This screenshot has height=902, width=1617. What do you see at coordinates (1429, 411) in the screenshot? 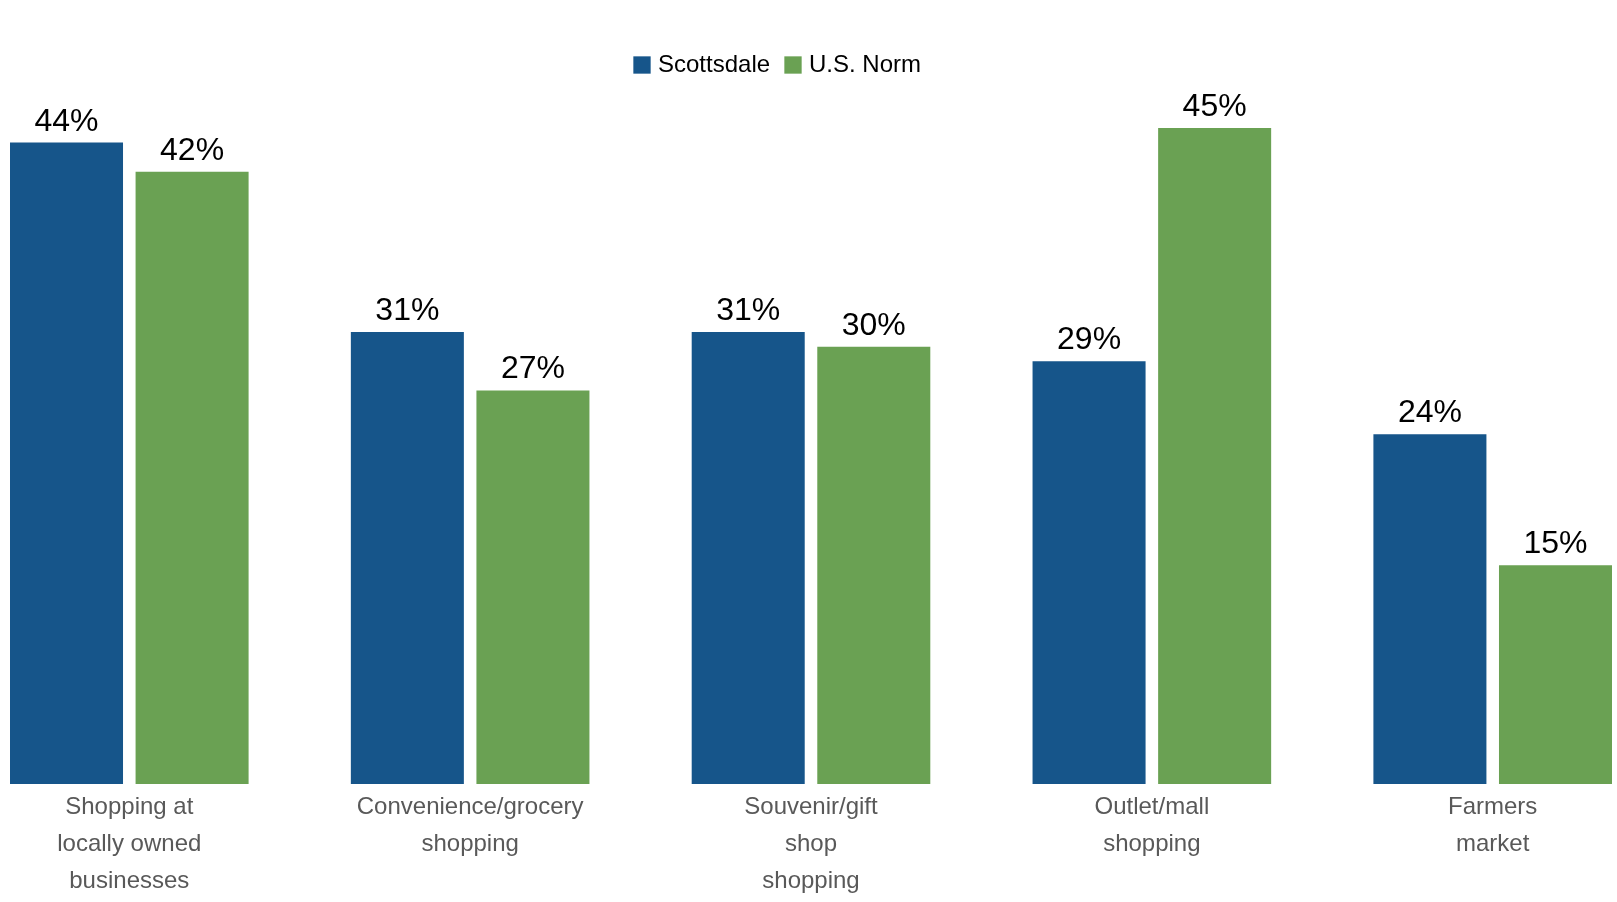
I see `data-label: 24%` at bounding box center [1429, 411].